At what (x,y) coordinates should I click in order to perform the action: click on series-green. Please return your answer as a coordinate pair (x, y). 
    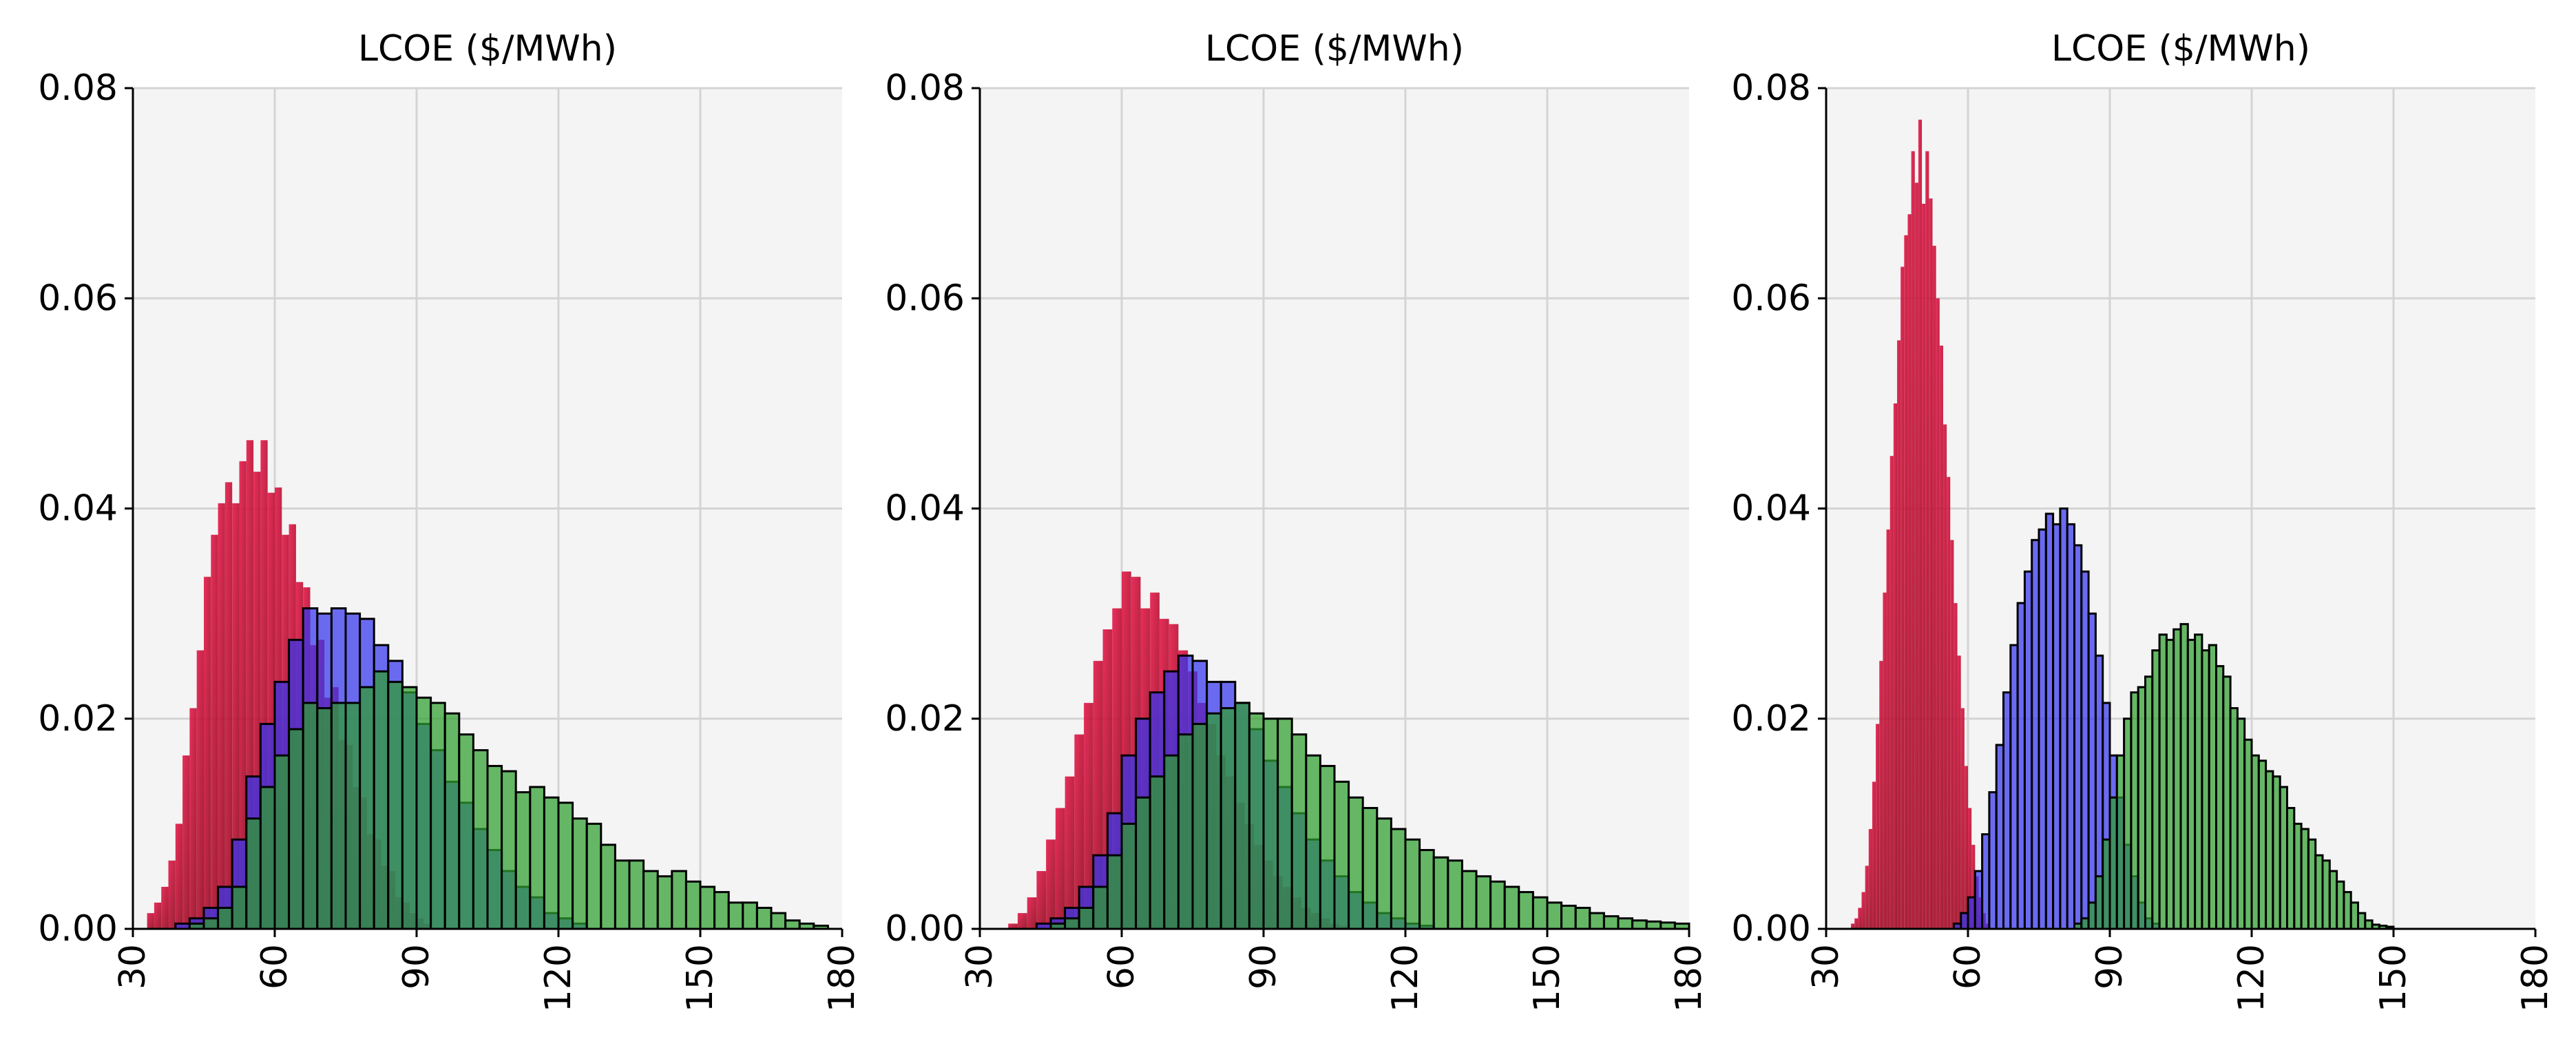
    Looking at the image, I should click on (508, 800).